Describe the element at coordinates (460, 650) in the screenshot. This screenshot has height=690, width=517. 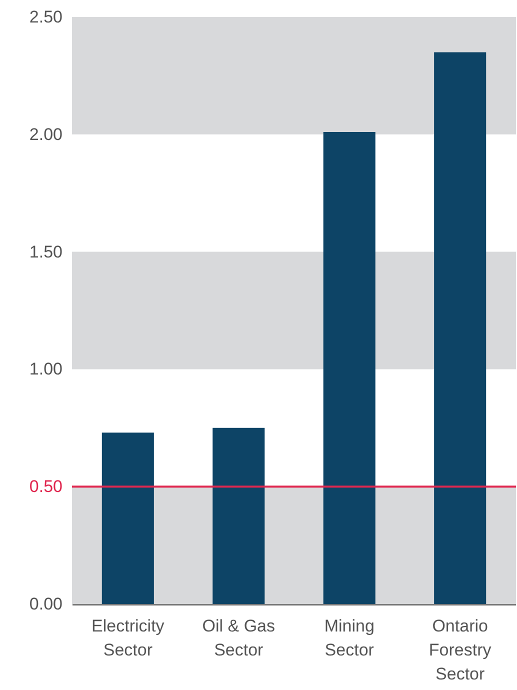
I see `x-tick-label: Ontario Forestry Sector` at that location.